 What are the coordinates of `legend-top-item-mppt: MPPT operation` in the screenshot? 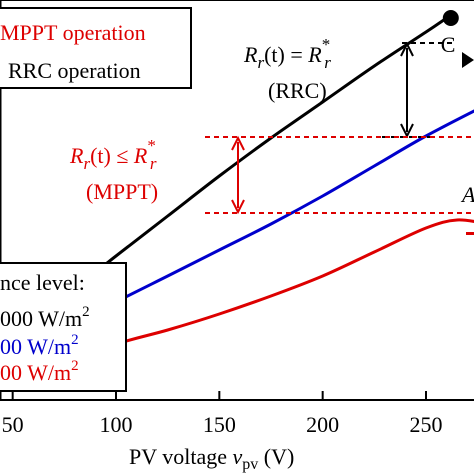 It's located at (73, 32).